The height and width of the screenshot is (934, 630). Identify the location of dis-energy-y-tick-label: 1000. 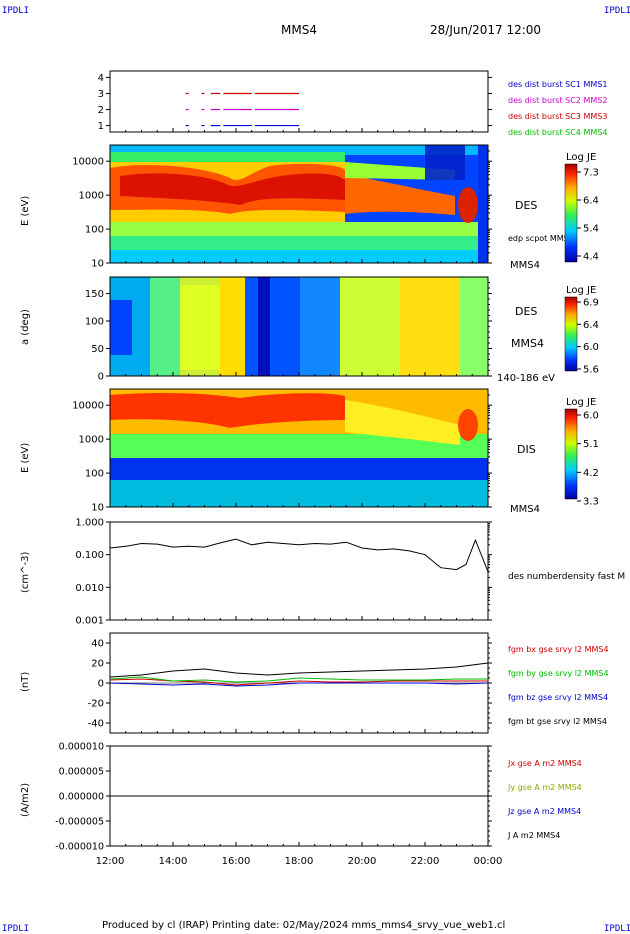
(91, 440).